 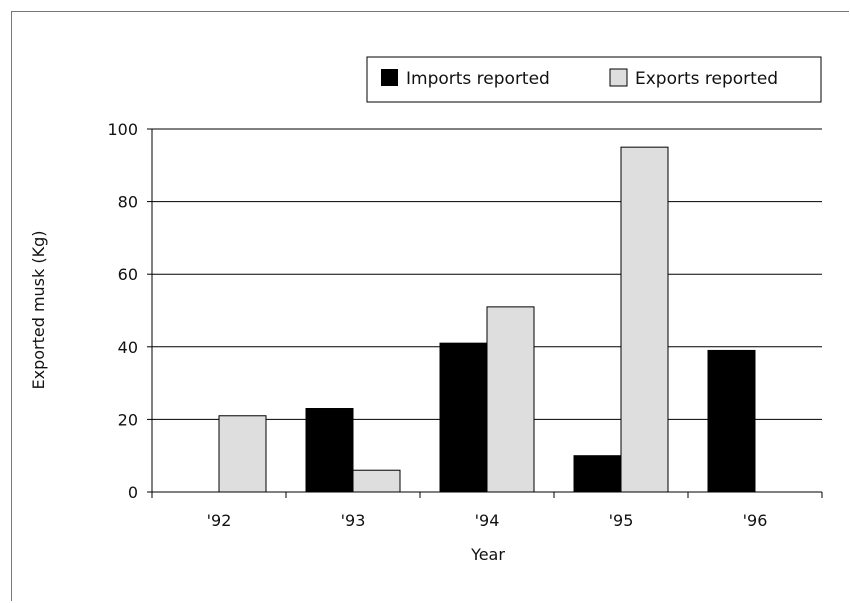 What do you see at coordinates (389, 77) in the screenshot?
I see `legend-swatch-imports` at bounding box center [389, 77].